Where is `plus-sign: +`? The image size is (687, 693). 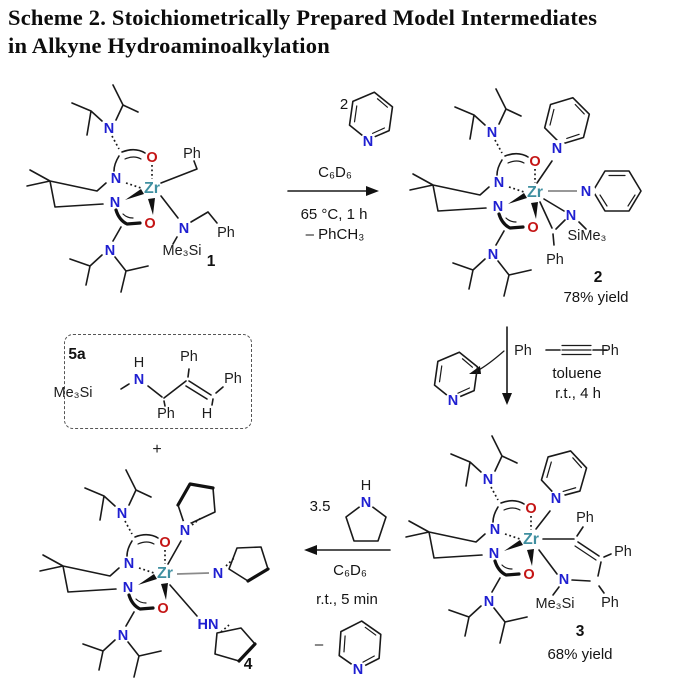 plus-sign: + is located at coordinates (157, 449).